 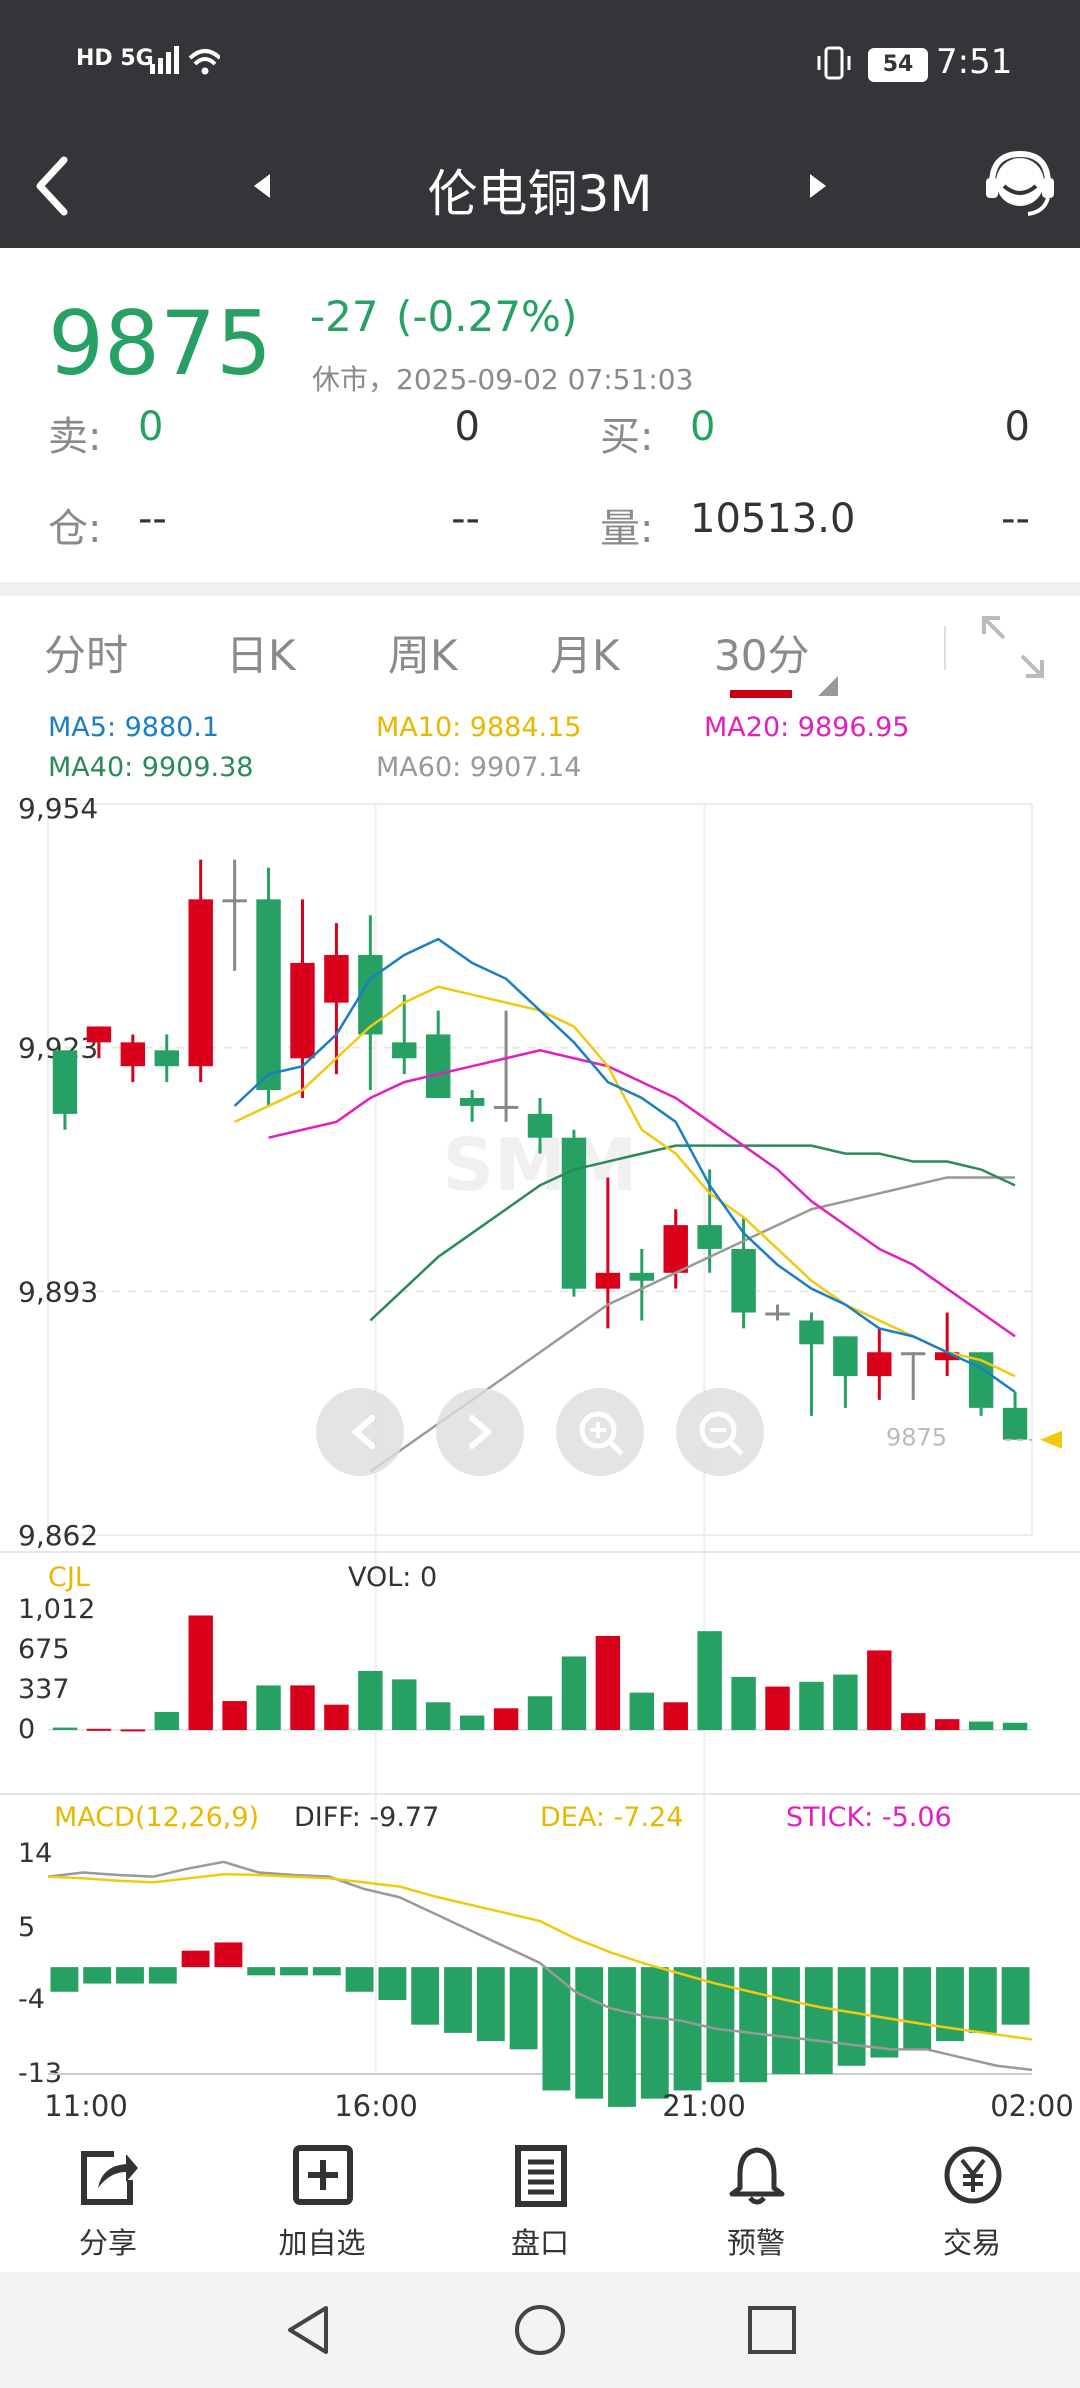 What do you see at coordinates (31, 1999) in the screenshot?
I see `macd-axis-label: -4` at bounding box center [31, 1999].